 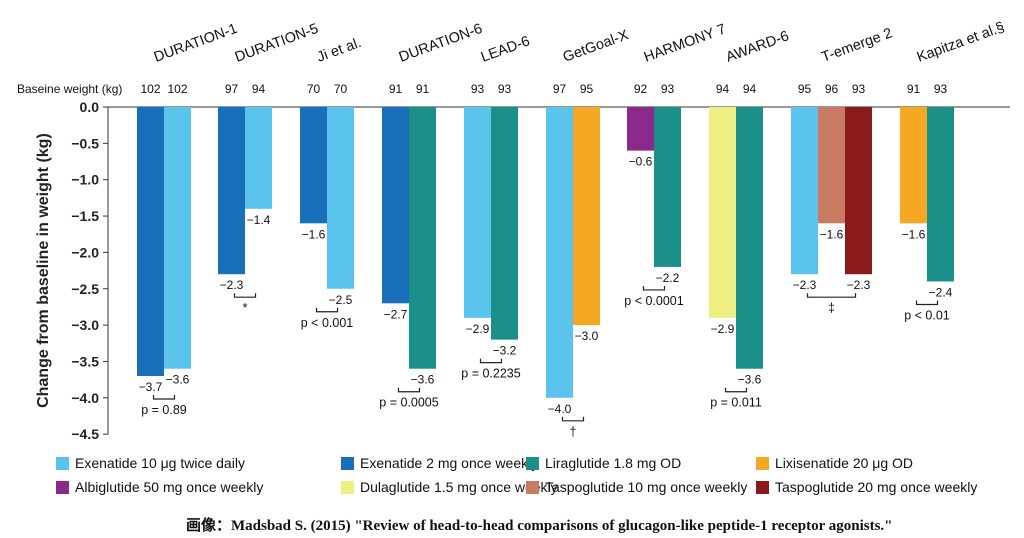 I want to click on legend-item-taspoglutide_20: Taspoglutide 20 mg once weekly, so click(x=866, y=487).